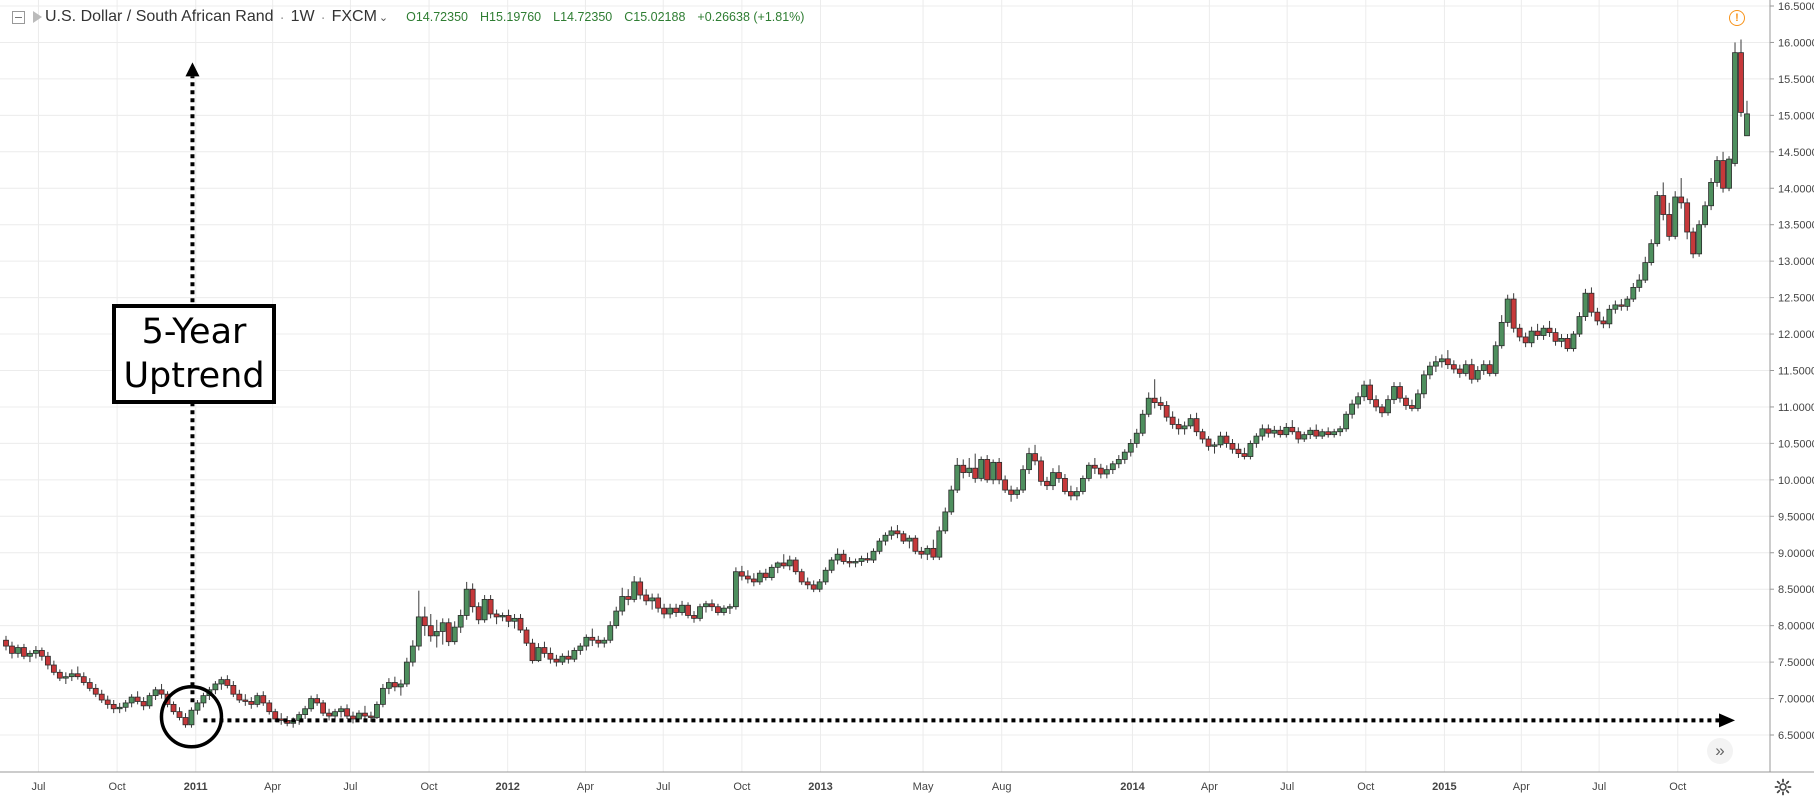  What do you see at coordinates (923, 787) in the screenshot?
I see `time-tick-label: May` at bounding box center [923, 787].